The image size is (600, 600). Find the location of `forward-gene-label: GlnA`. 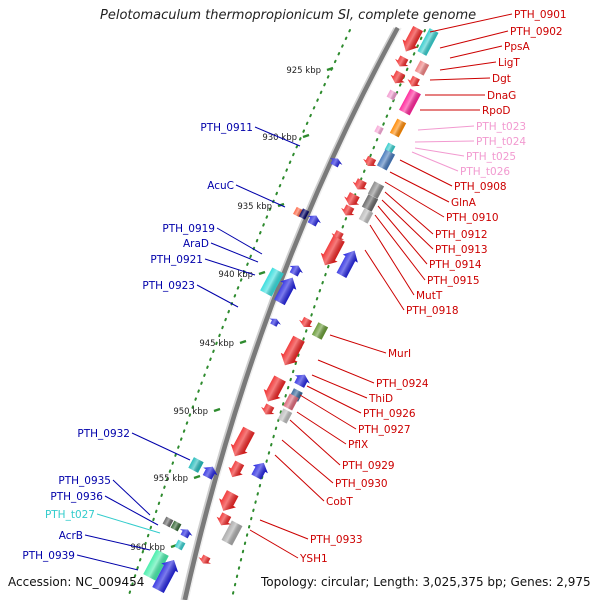

forward-gene-label: GlnA is located at coordinates (464, 203).